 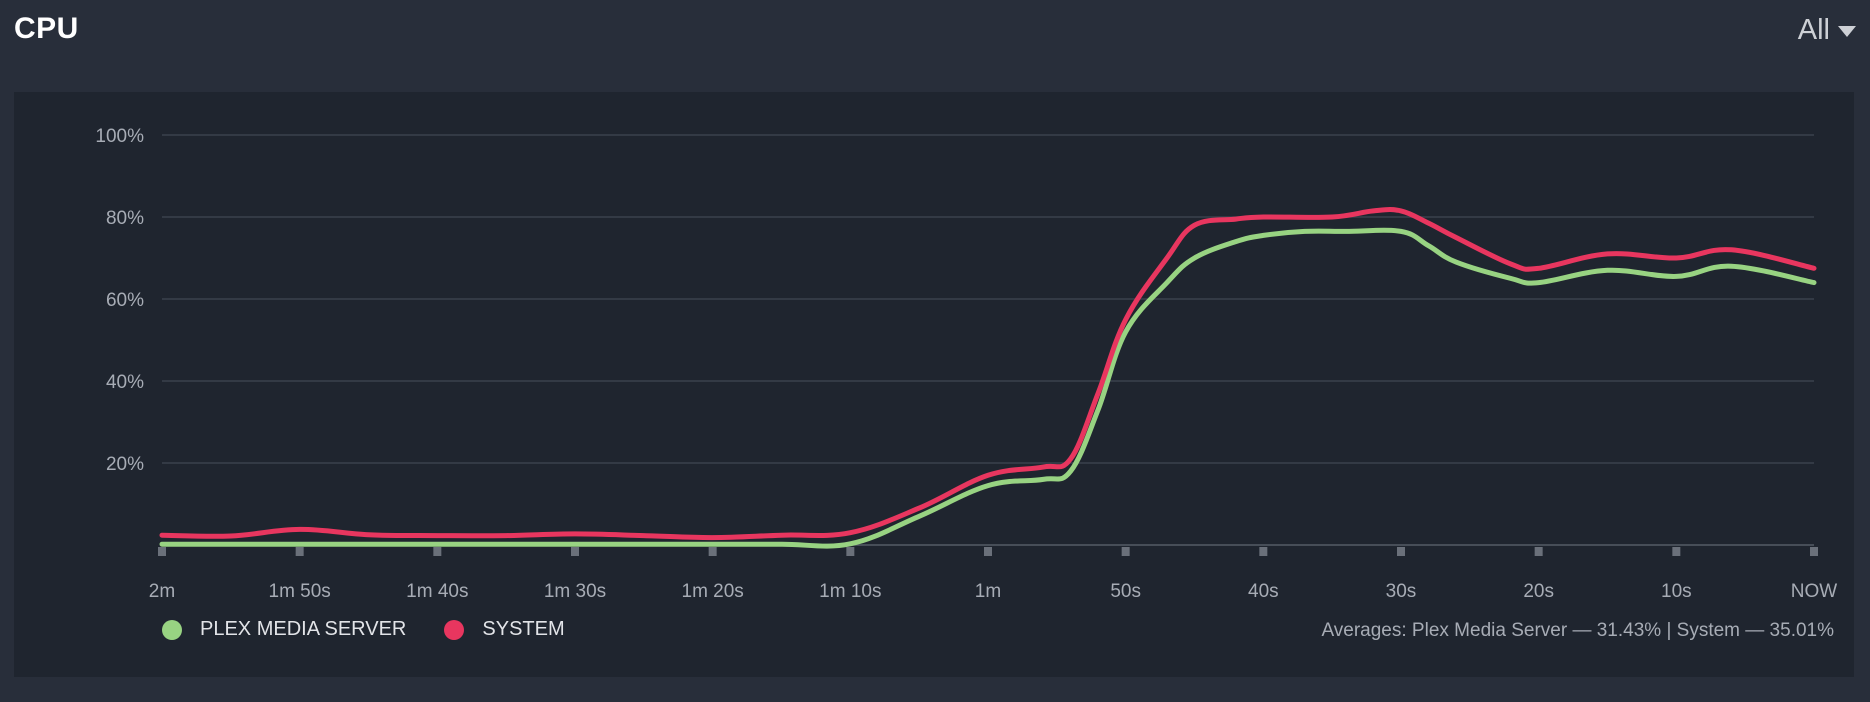 I want to click on legend-item-system: SYSTEM, so click(x=504, y=629).